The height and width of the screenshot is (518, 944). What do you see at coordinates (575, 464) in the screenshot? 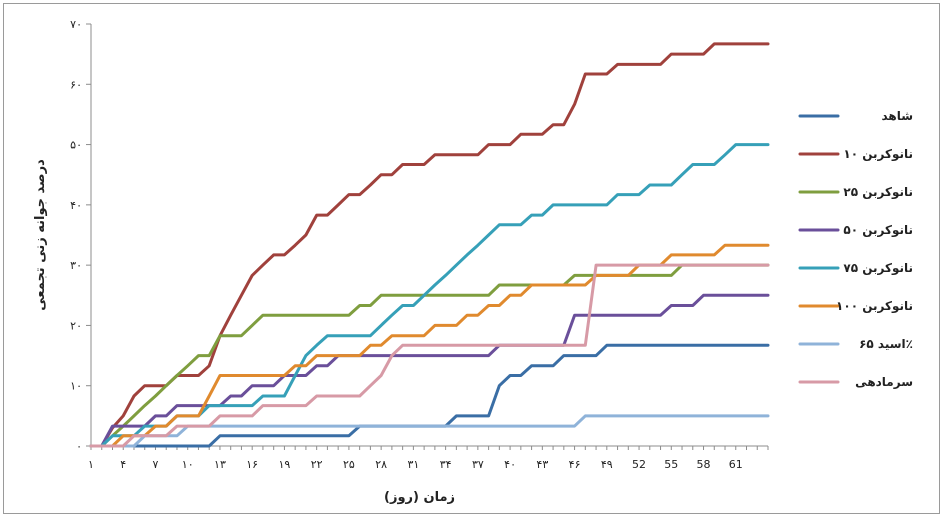
I see `x-tick-label: ۴۶` at bounding box center [575, 464].